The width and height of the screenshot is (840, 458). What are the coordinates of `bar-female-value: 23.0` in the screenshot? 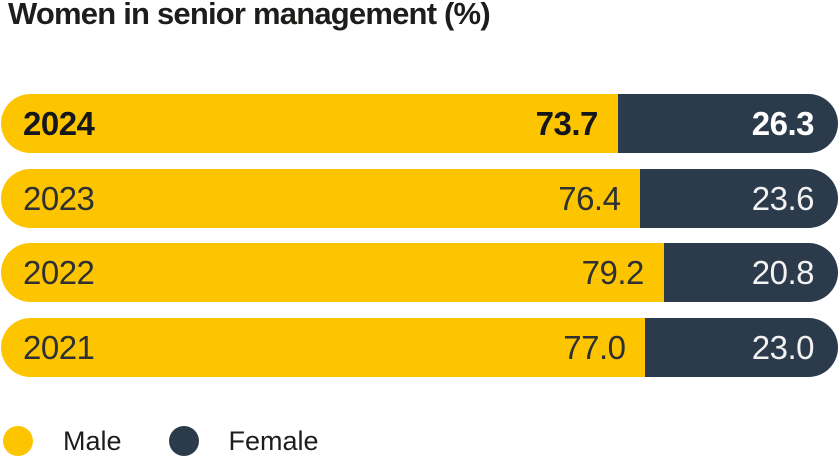 It's located at (783, 347).